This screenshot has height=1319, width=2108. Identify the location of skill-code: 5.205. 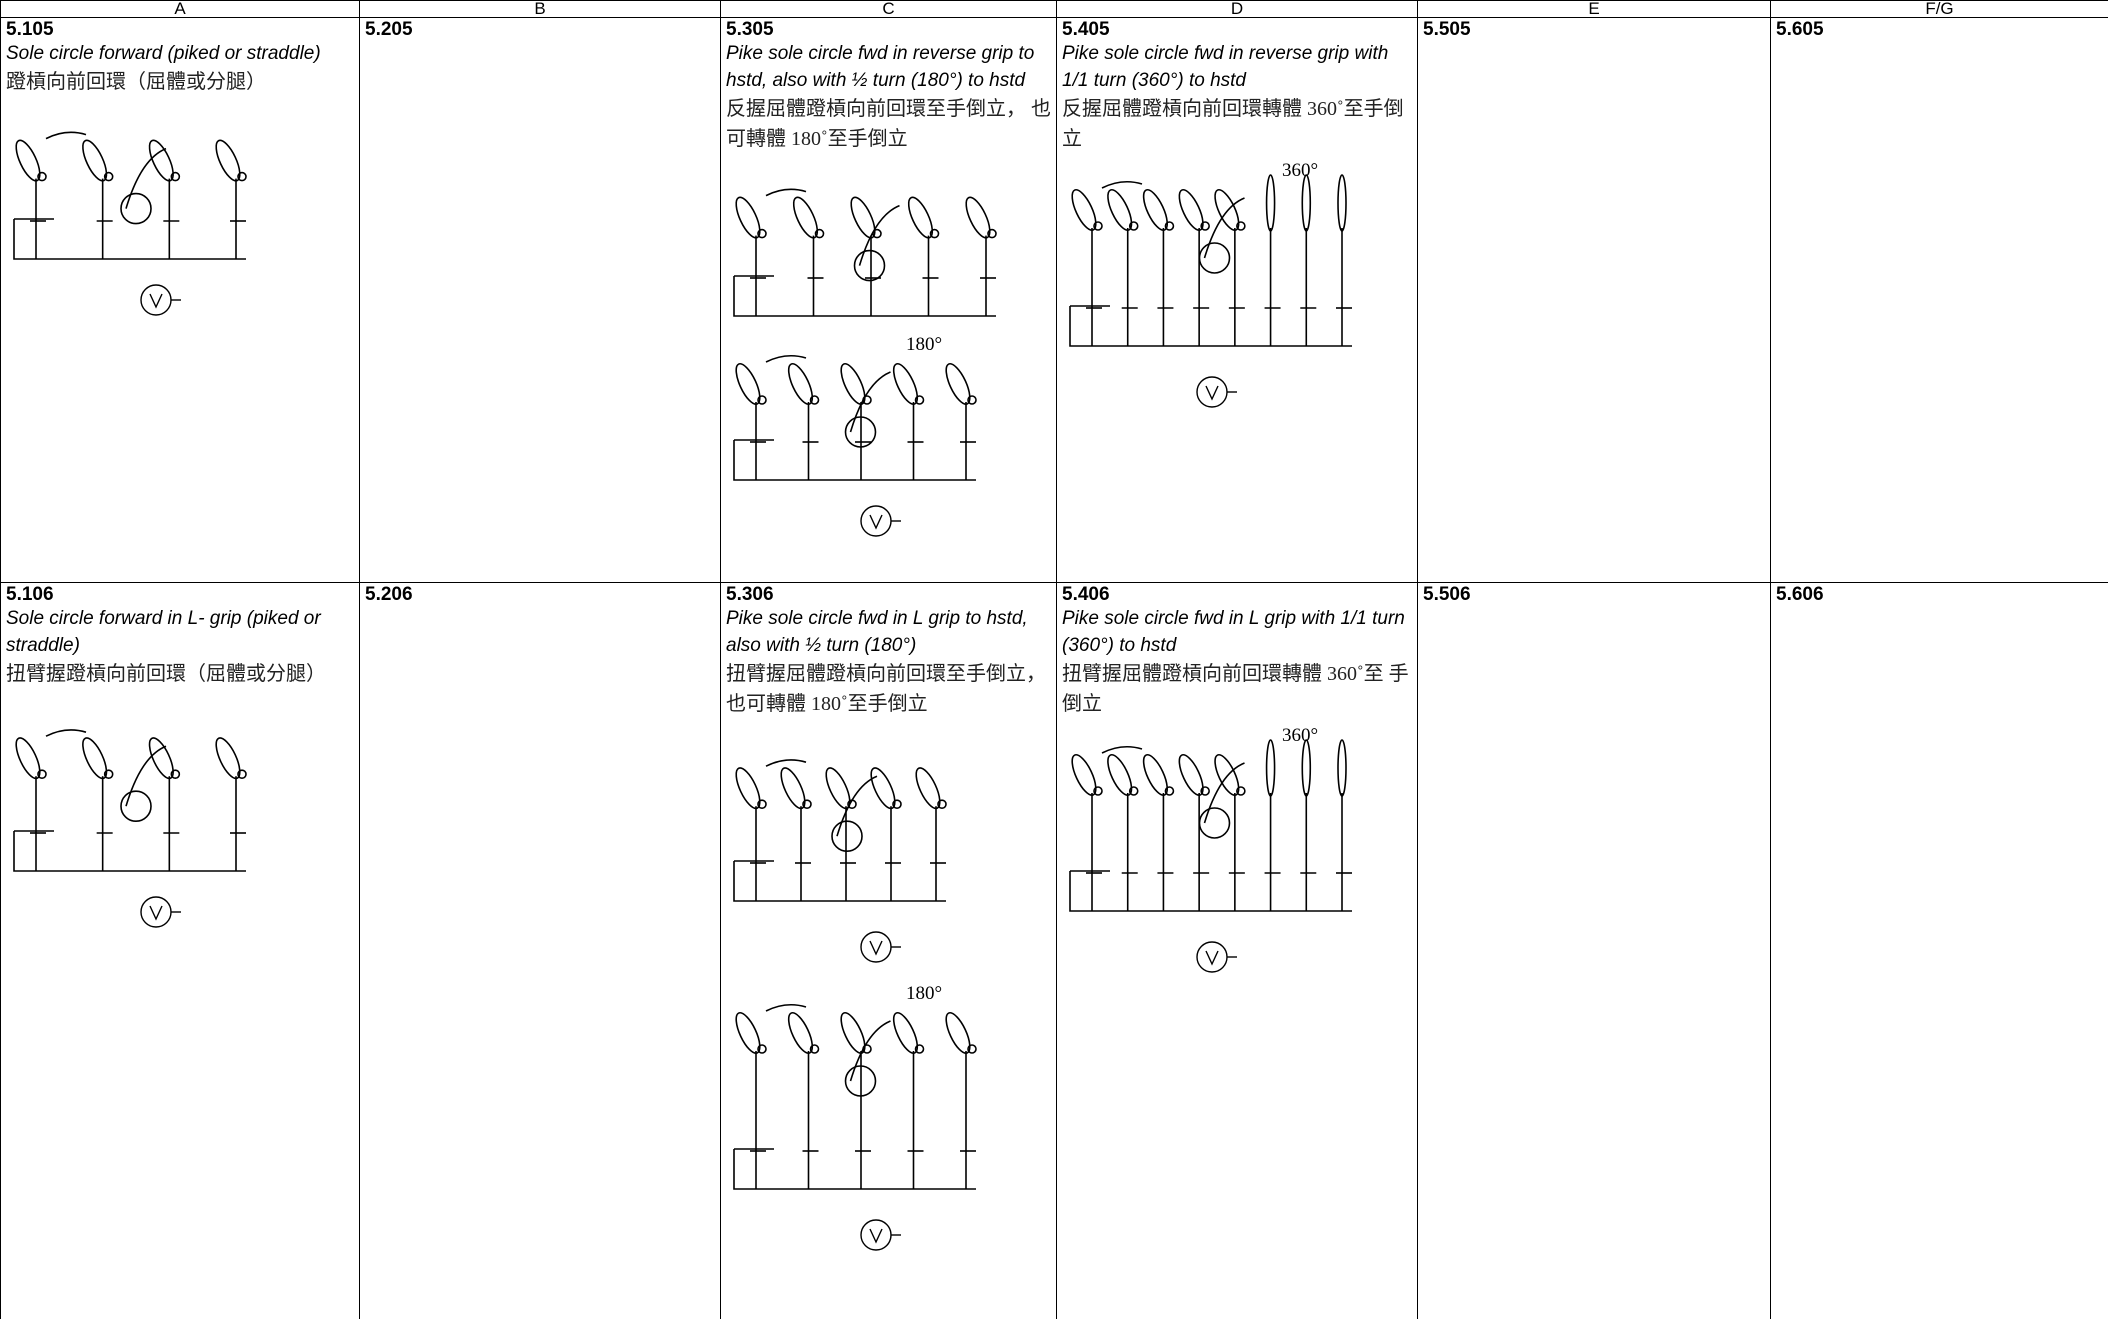
(389, 29).